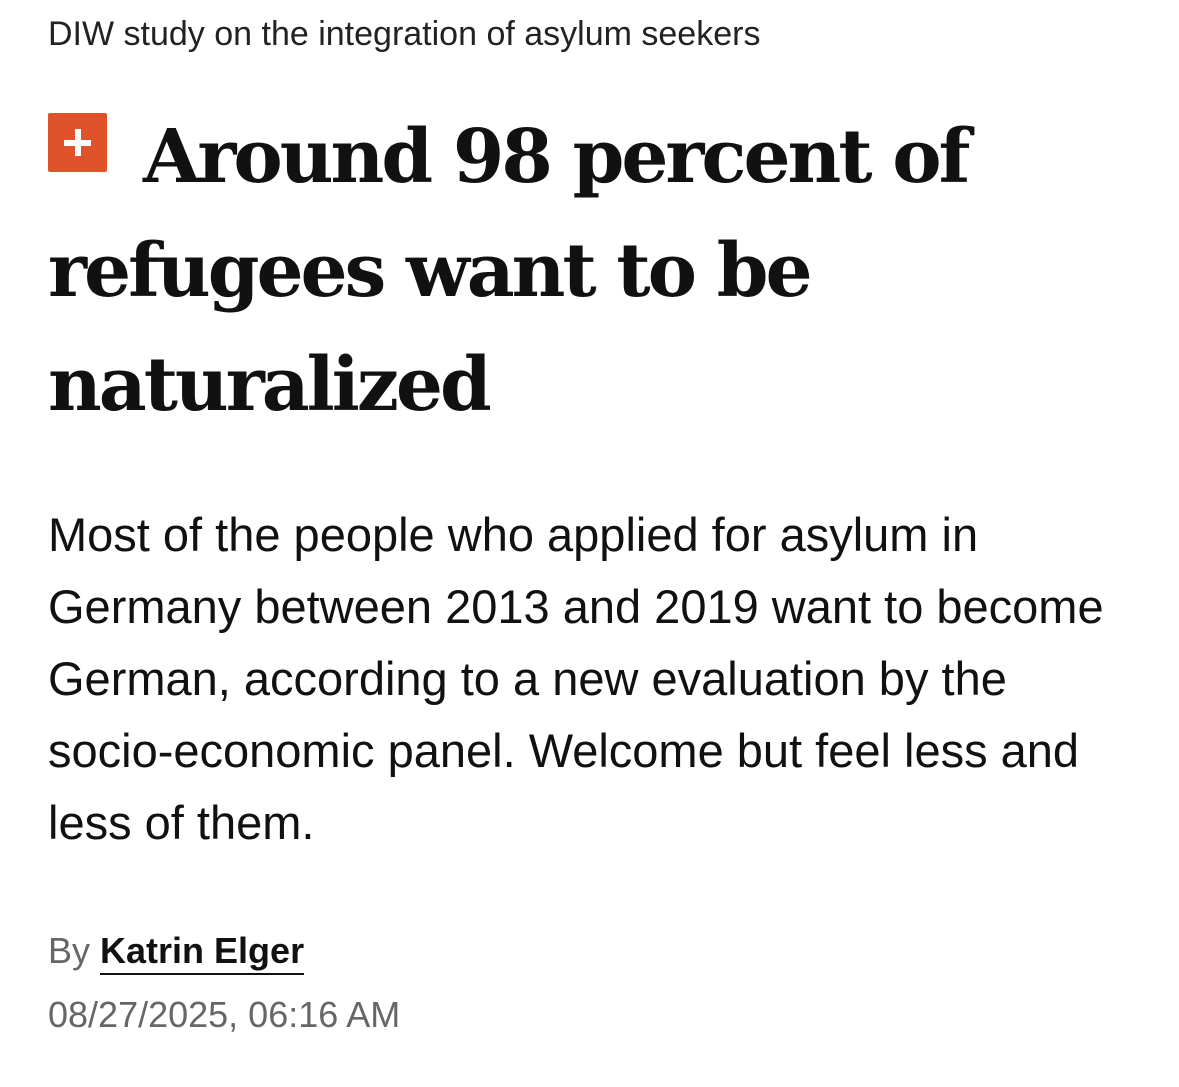 The width and height of the screenshot is (1179, 1087). What do you see at coordinates (224, 1014) in the screenshot?
I see `publish-timestamp: 08/27/2025, 06:16 AM` at bounding box center [224, 1014].